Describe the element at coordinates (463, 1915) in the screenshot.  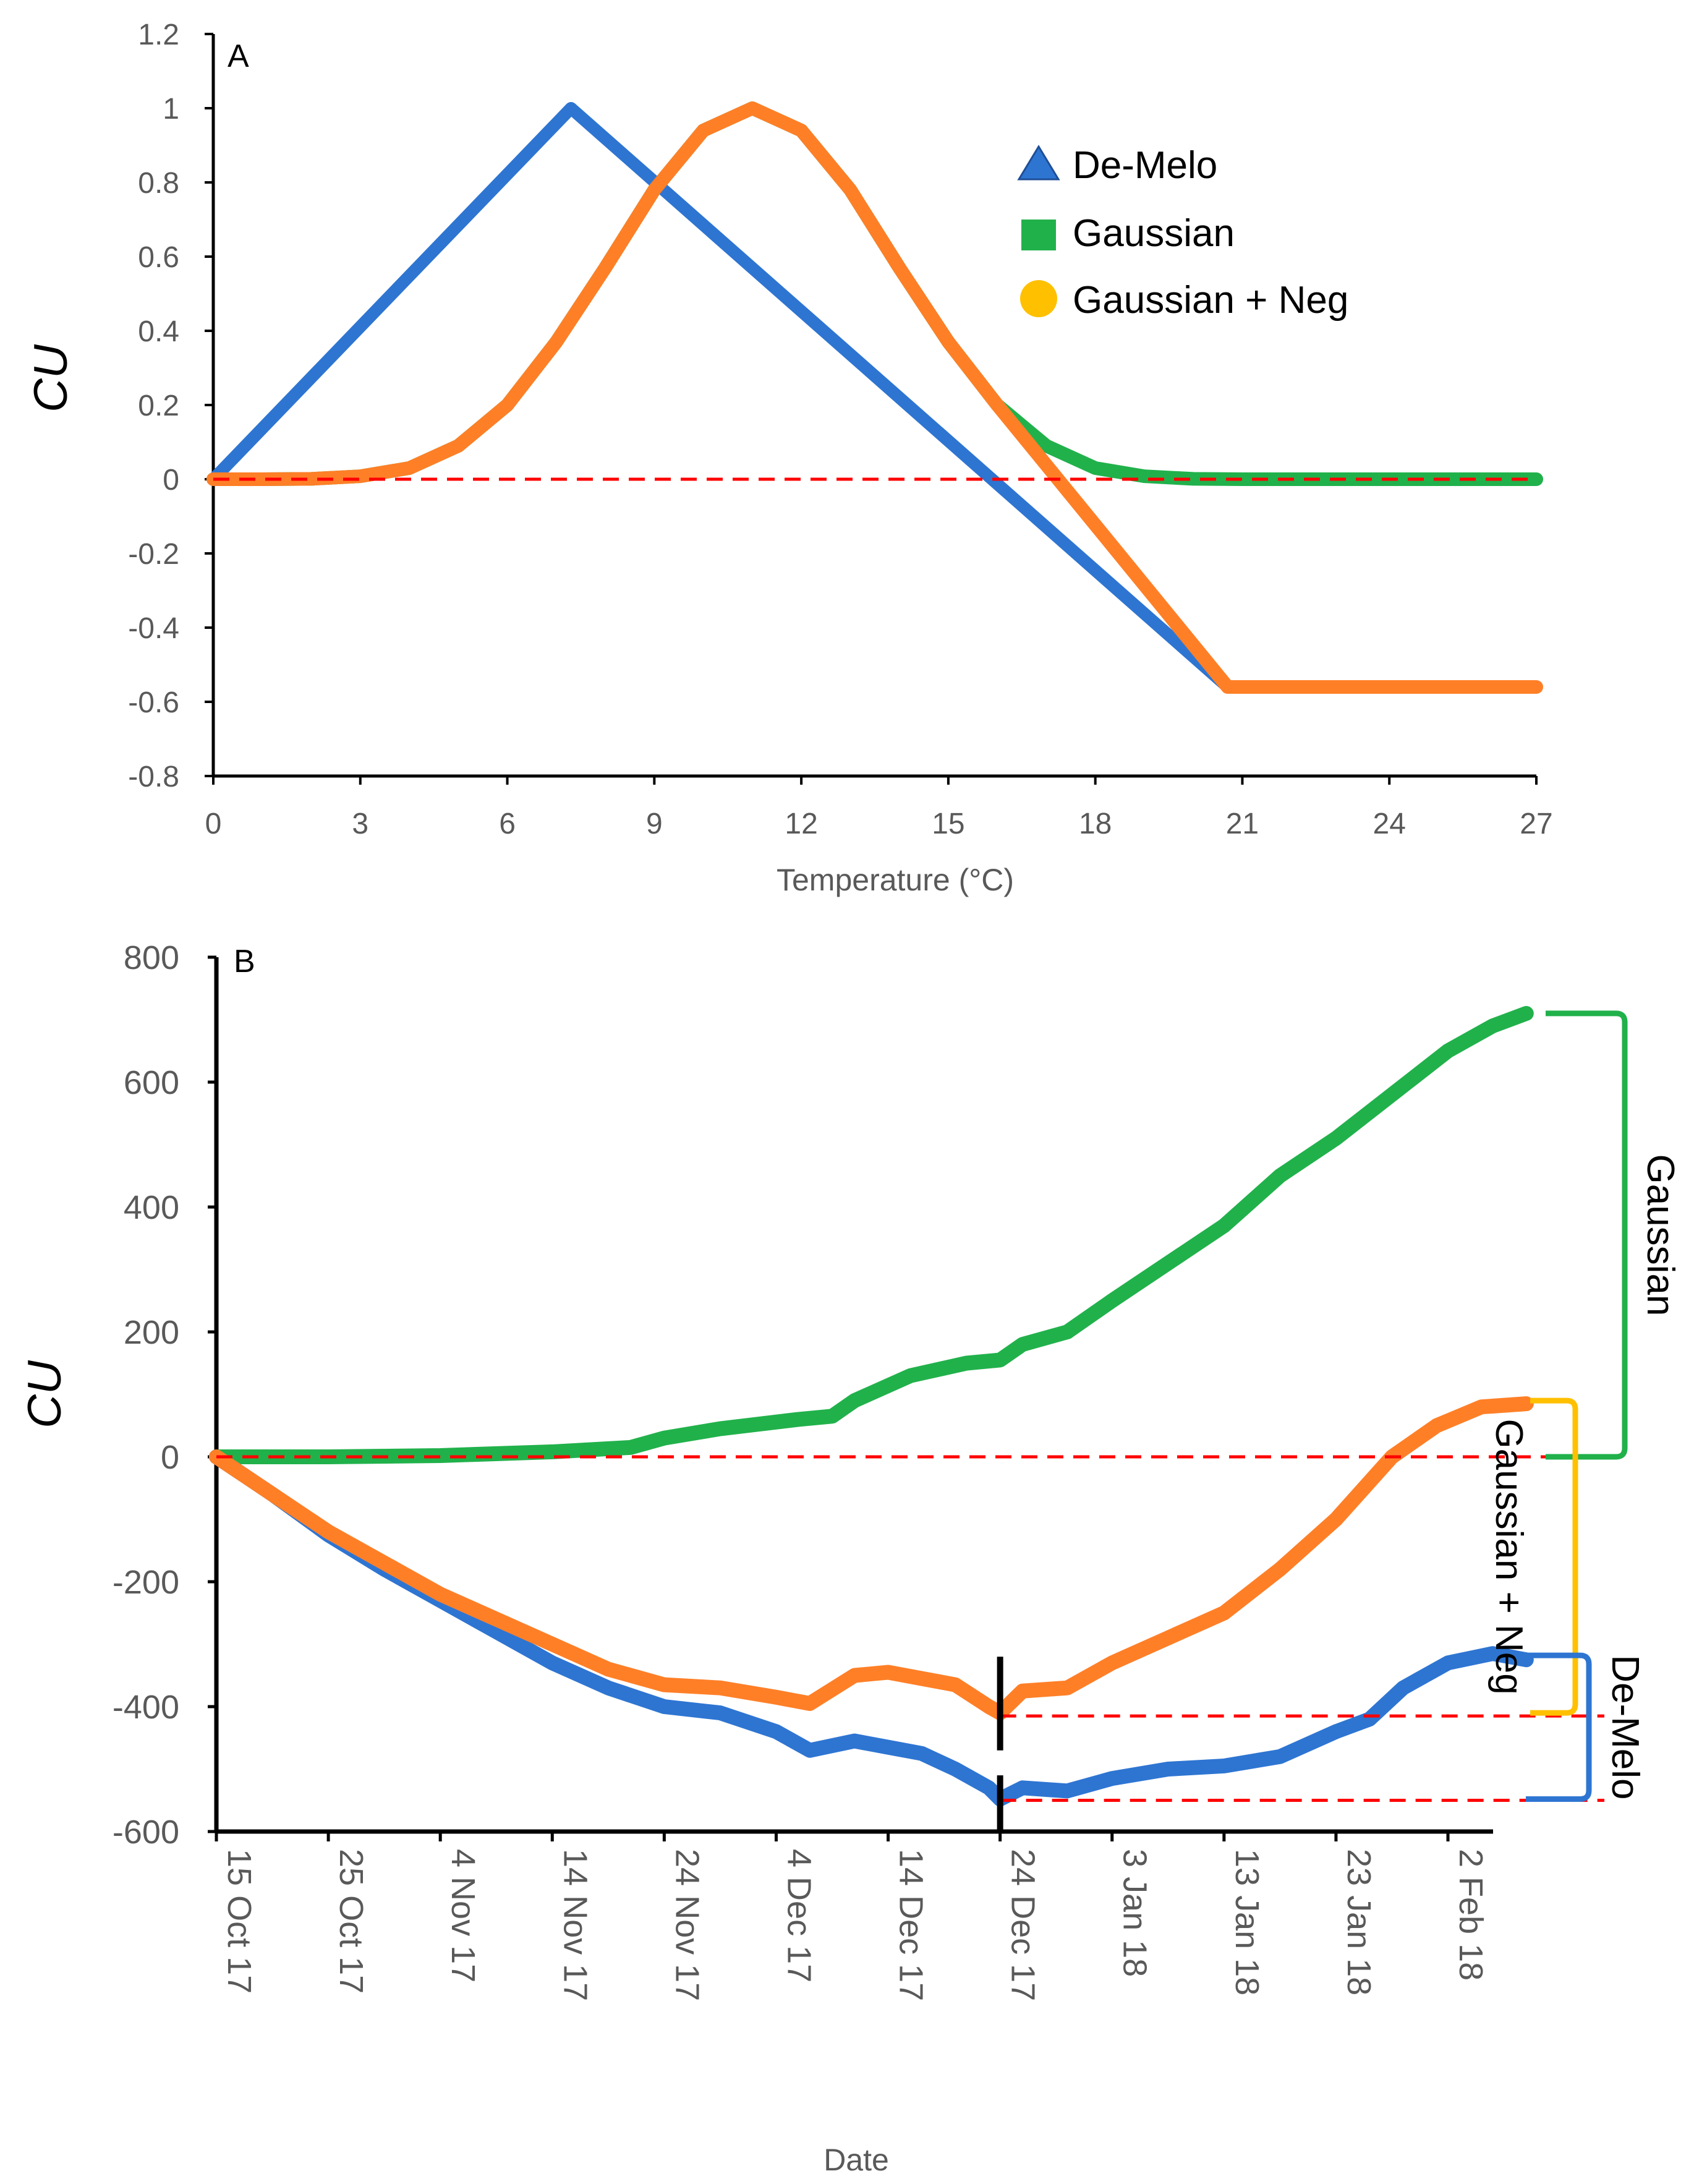
I see `x-tick-label: 4 Nov 17` at that location.